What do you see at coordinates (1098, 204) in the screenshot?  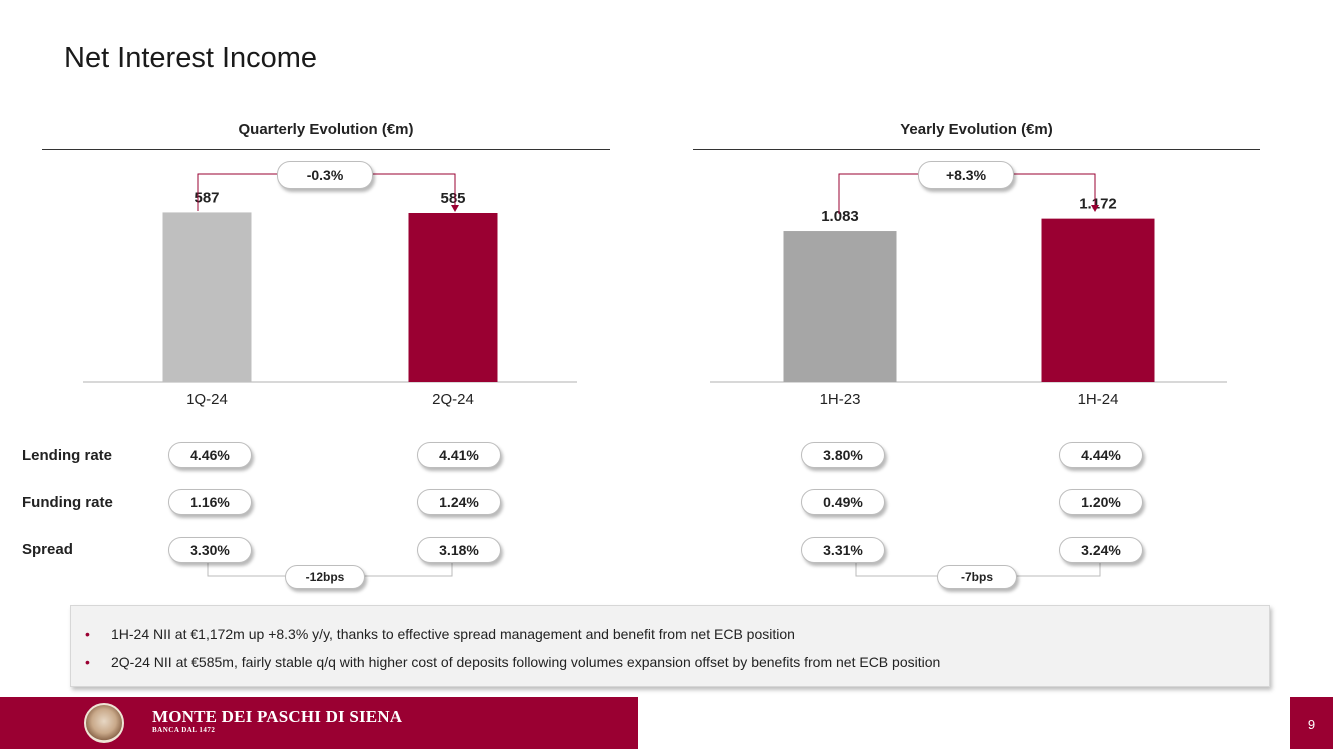 I see `bar-value-label: 1.172` at bounding box center [1098, 204].